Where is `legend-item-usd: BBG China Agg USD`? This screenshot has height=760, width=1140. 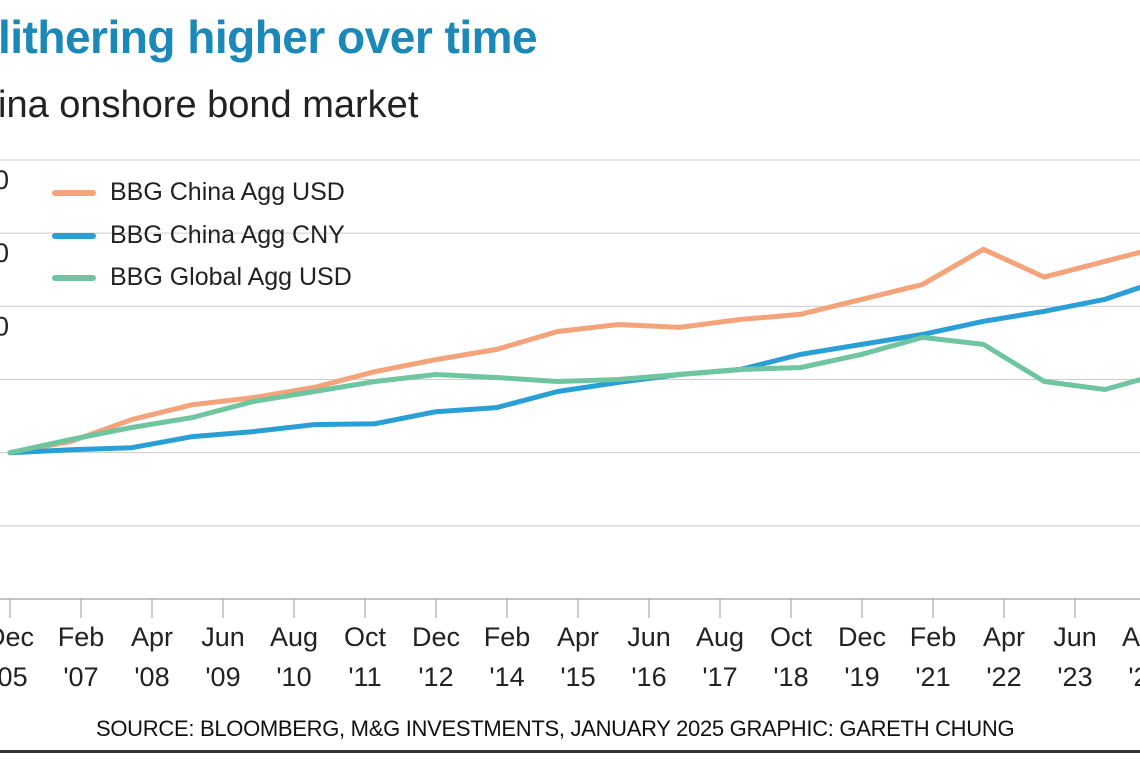 legend-item-usd: BBG China Agg USD is located at coordinates (198, 192).